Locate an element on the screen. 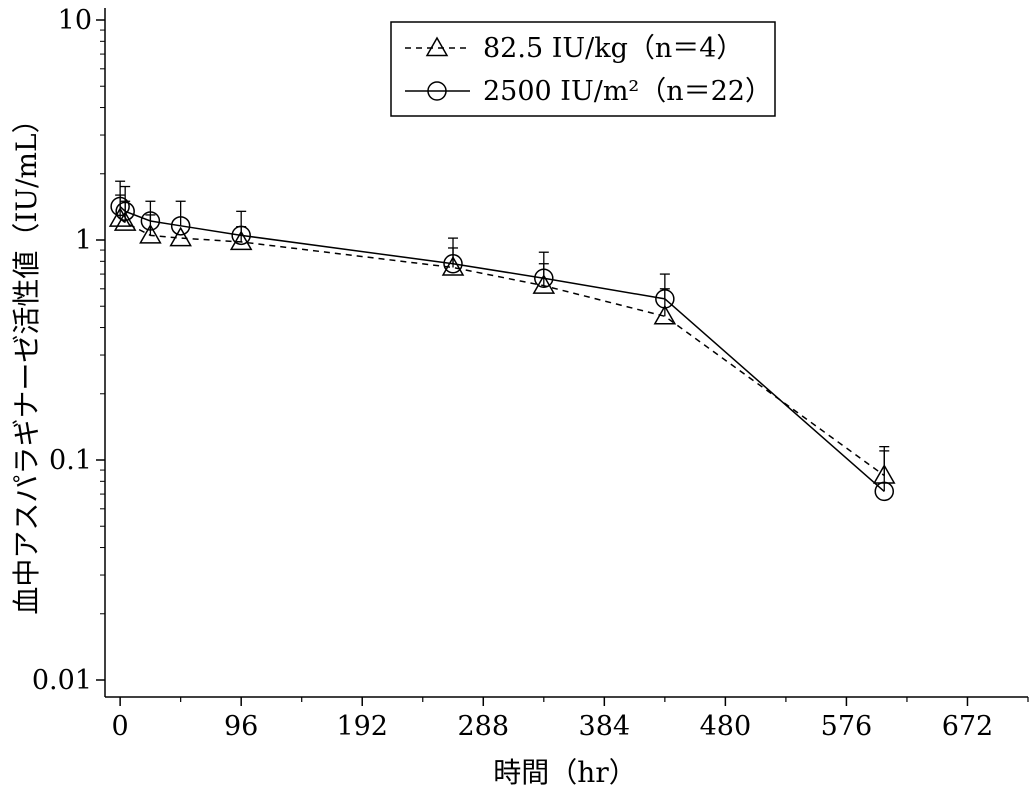  y-tick-label: 1 is located at coordinates (83, 240).